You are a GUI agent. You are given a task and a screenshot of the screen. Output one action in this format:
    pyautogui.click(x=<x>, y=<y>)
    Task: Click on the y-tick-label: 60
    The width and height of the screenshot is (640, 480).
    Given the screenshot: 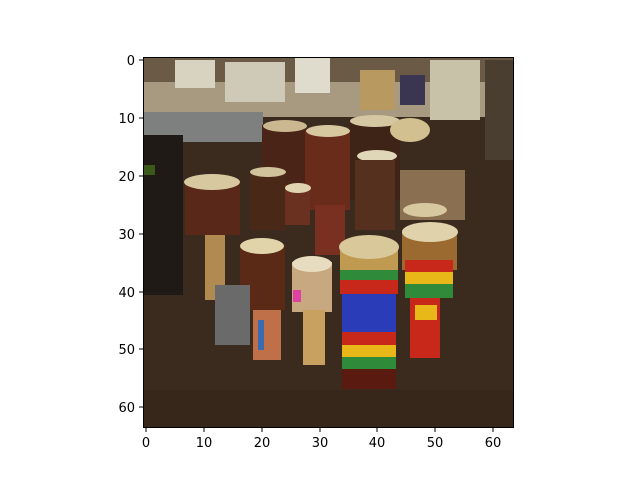 What is the action you would take?
    pyautogui.click(x=126, y=408)
    